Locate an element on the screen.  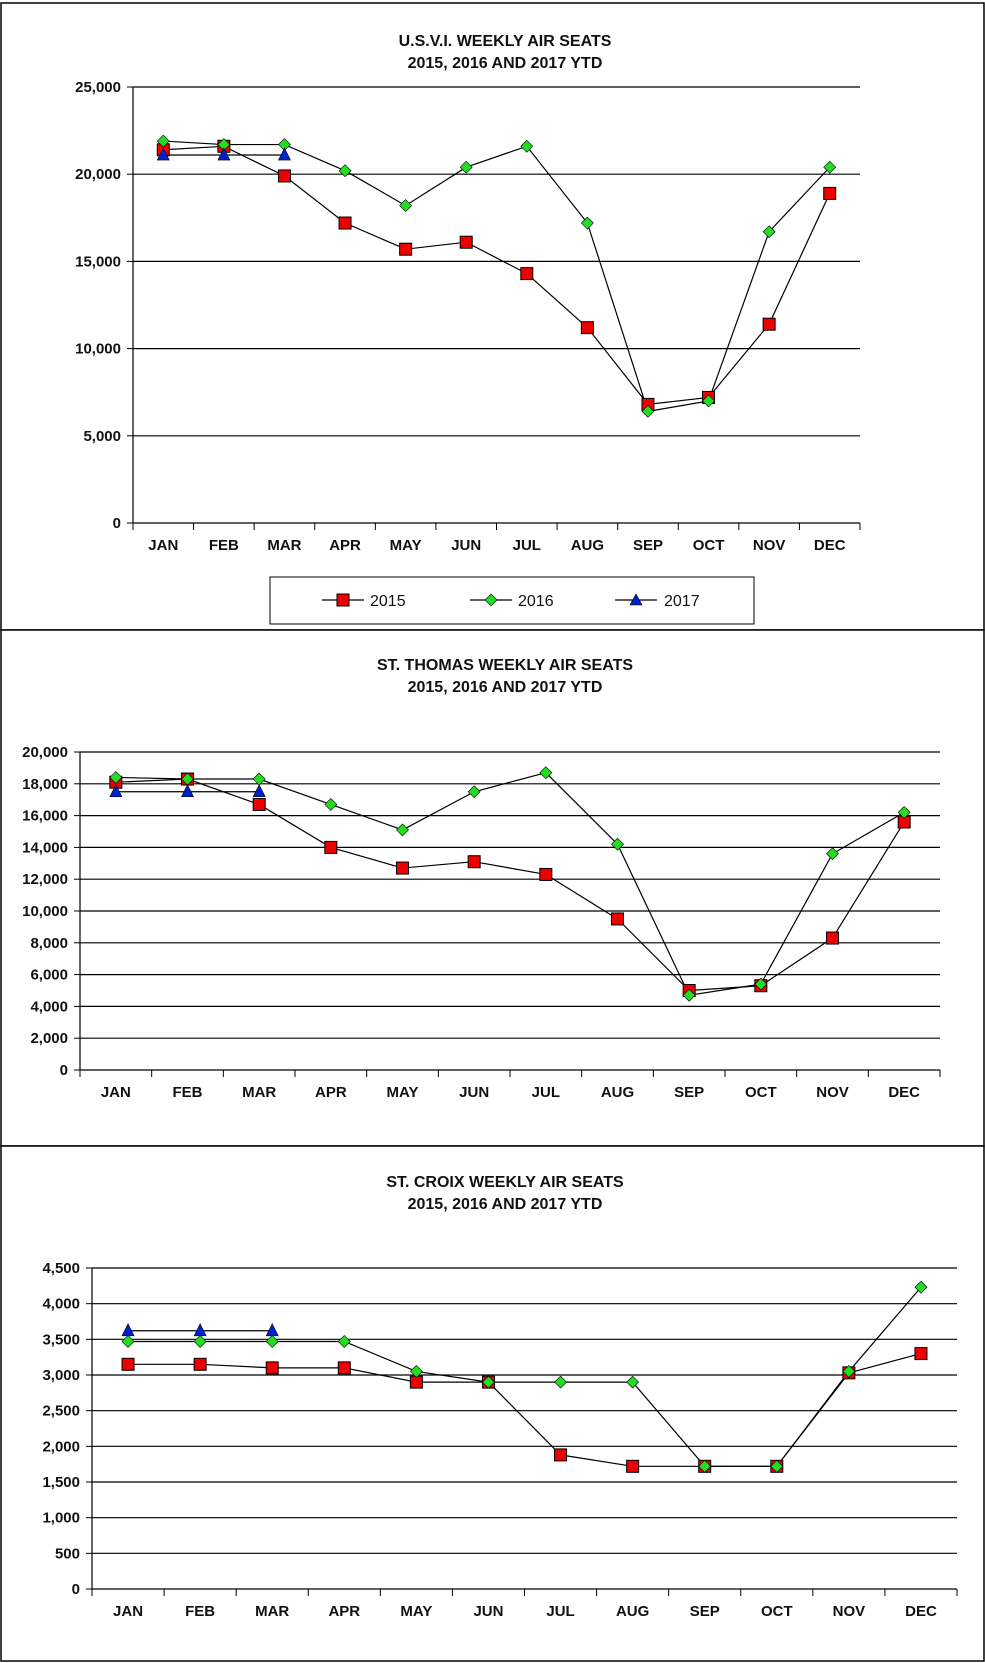
legend: 2015 2016 2017 is located at coordinates (512, 600).